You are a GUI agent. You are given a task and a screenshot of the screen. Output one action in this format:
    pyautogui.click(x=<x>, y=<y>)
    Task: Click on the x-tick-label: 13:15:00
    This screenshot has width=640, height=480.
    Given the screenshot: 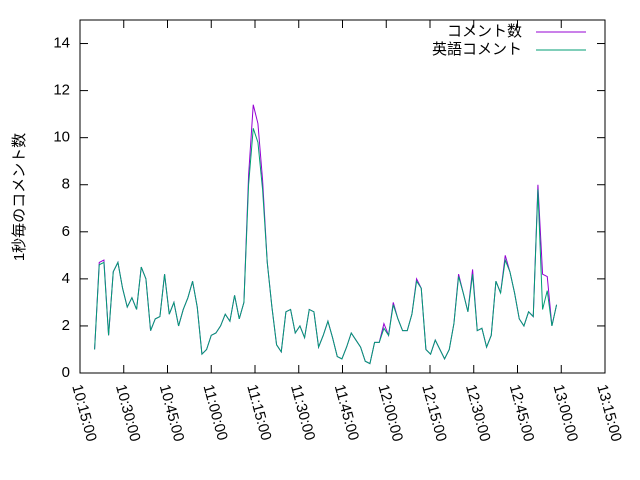 What is the action you would take?
    pyautogui.click(x=609, y=413)
    